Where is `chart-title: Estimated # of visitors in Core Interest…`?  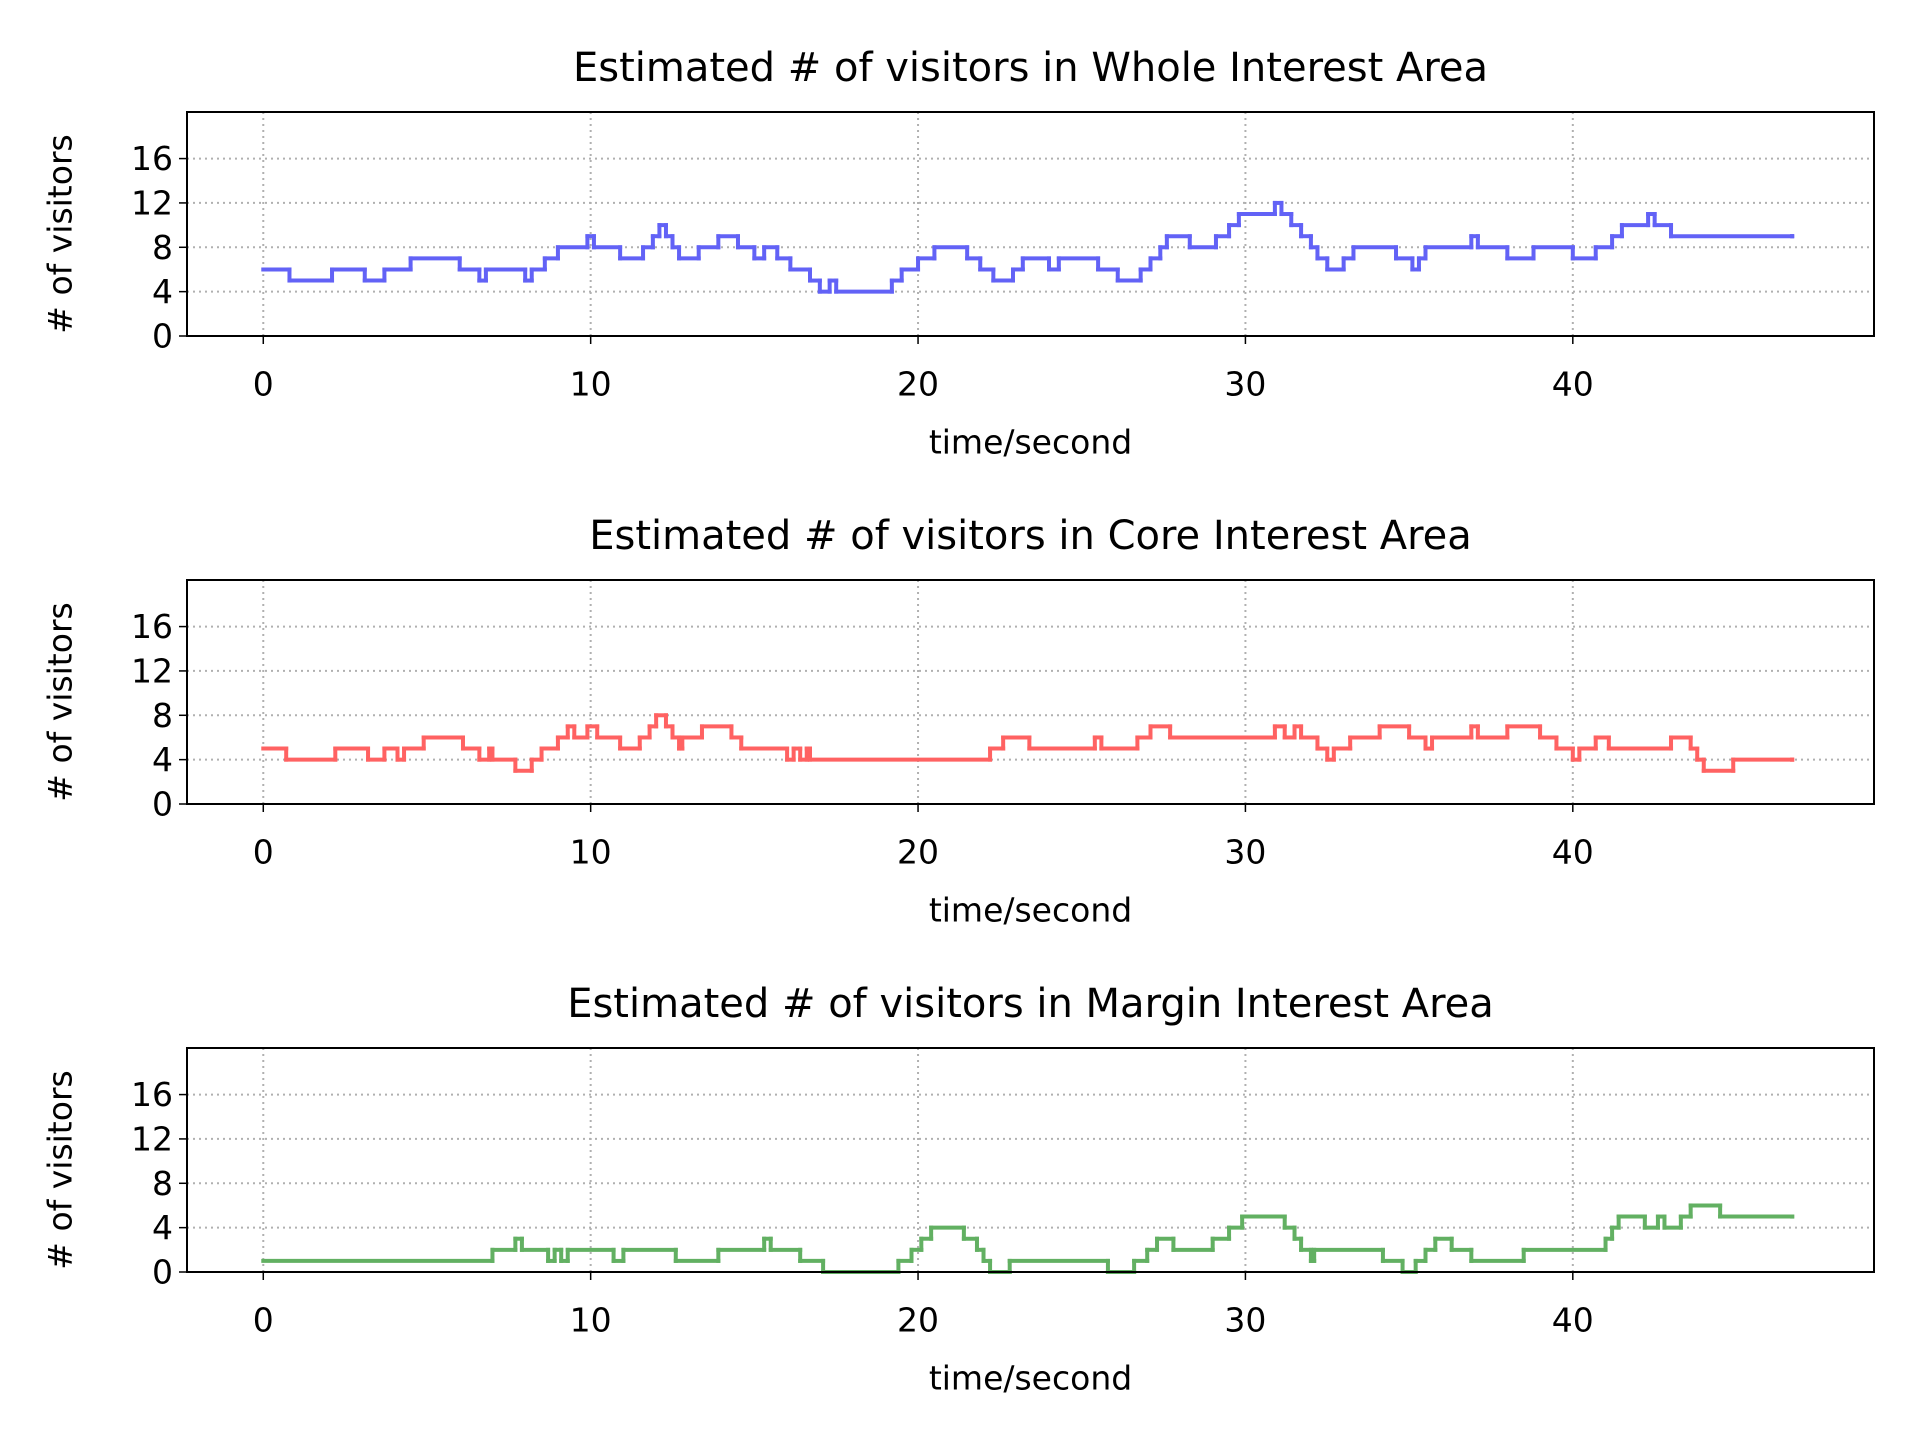
chart-title: Estimated # of visitors in Core Interest… is located at coordinates (1030, 536).